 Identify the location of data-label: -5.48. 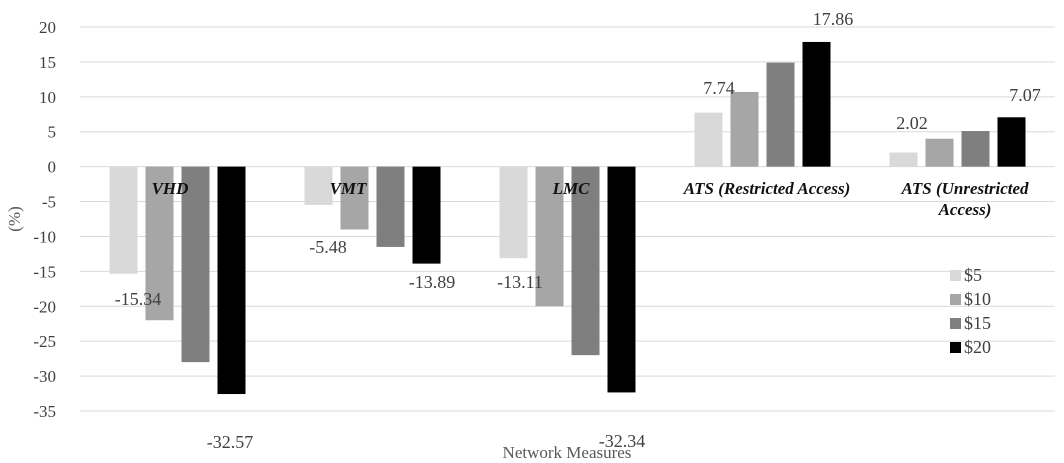
(328, 247).